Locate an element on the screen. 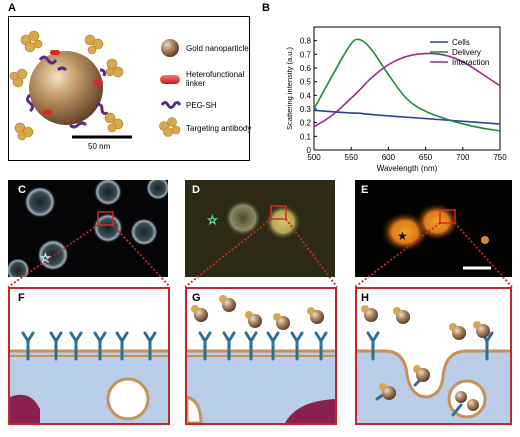 The image size is (520, 437). scale-bar-label: 50 nm is located at coordinates (99, 146).